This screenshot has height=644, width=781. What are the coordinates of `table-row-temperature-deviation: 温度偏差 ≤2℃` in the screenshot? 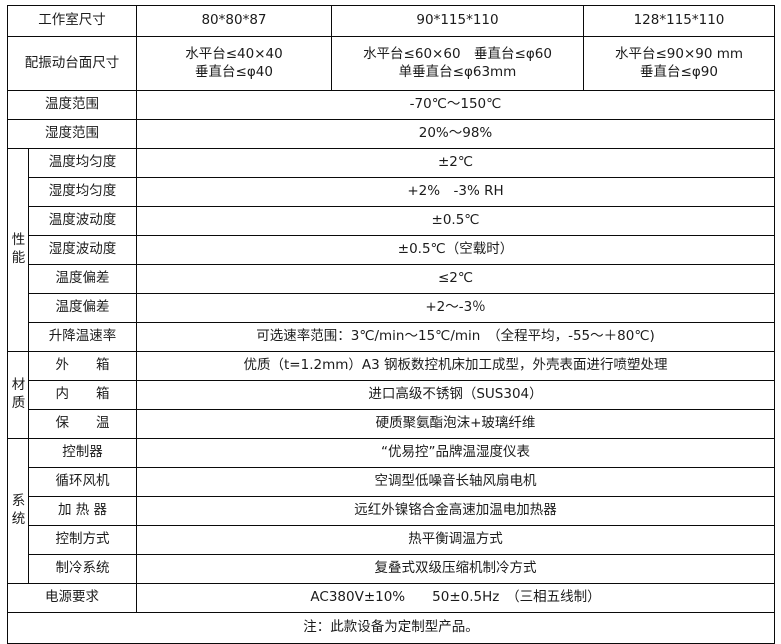 It's located at (391, 279).